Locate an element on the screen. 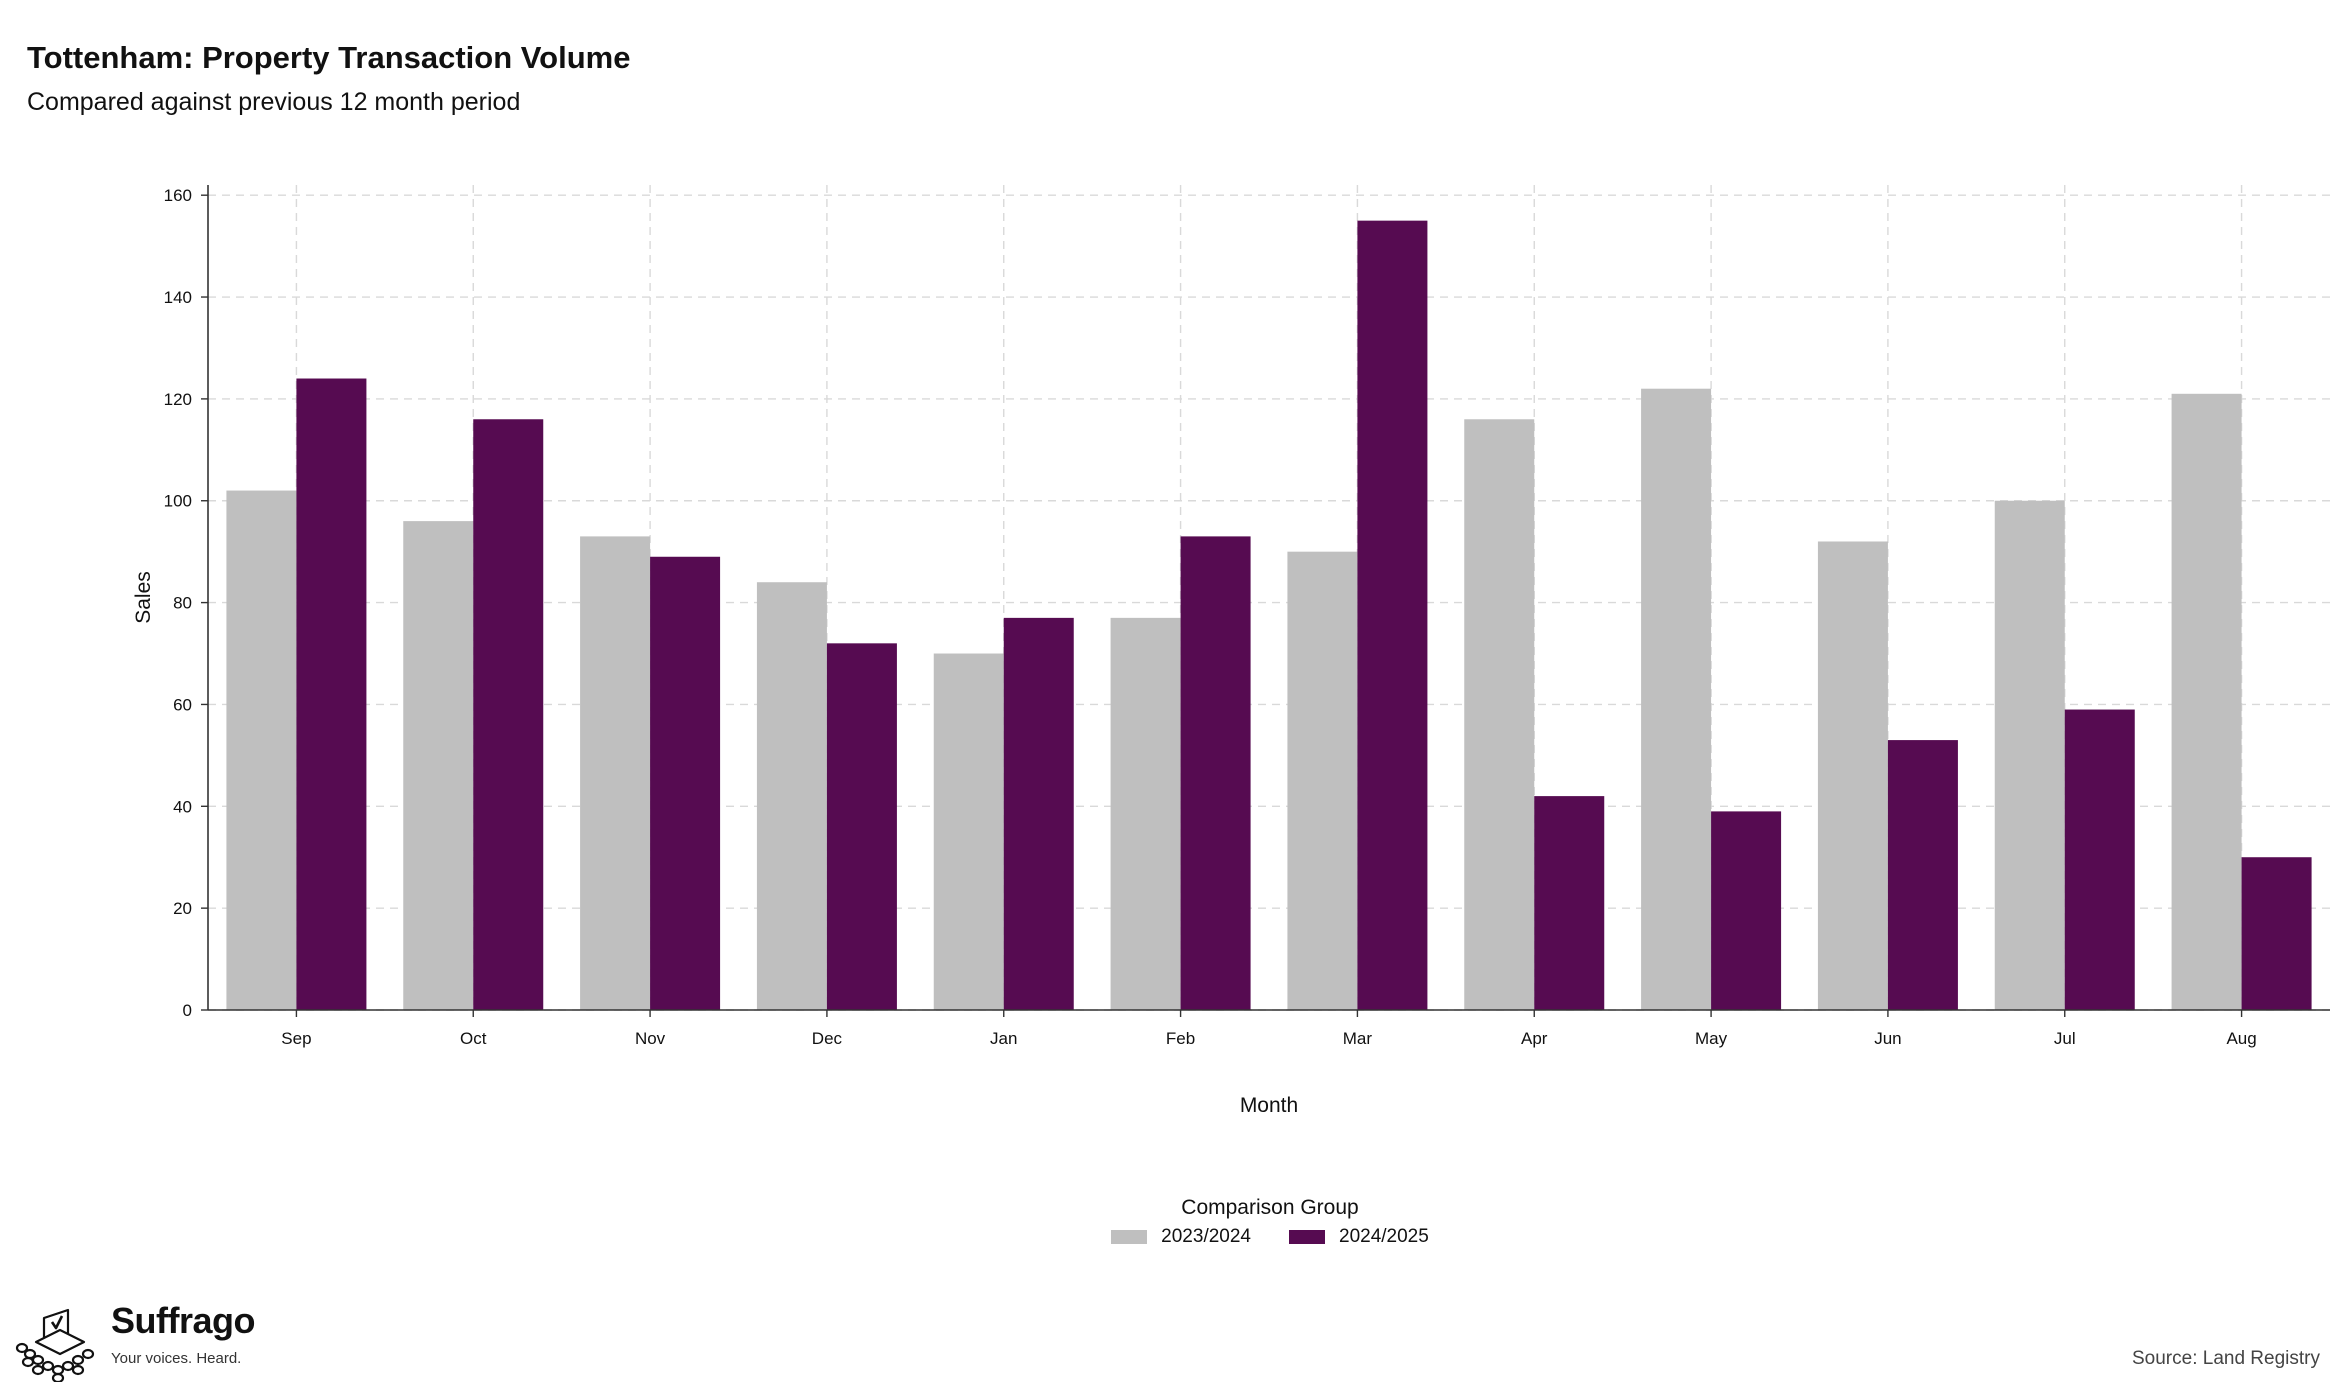 The width and height of the screenshot is (2334, 1388). bar-2024-2025-dec is located at coordinates (861, 826).